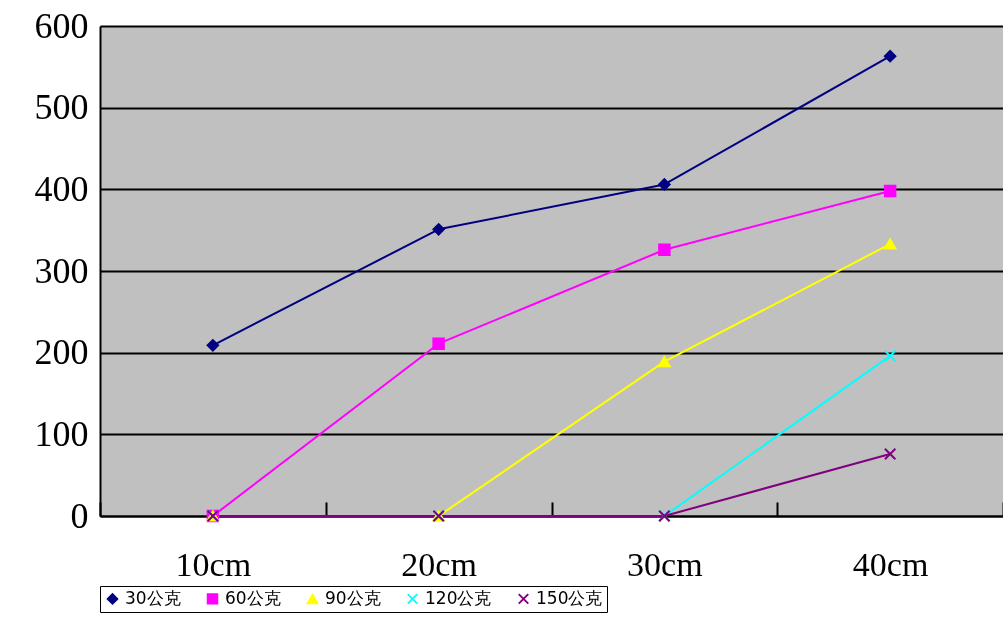 This screenshot has width=1003, height=628. I want to click on legend-label: 60公克, so click(253, 597).